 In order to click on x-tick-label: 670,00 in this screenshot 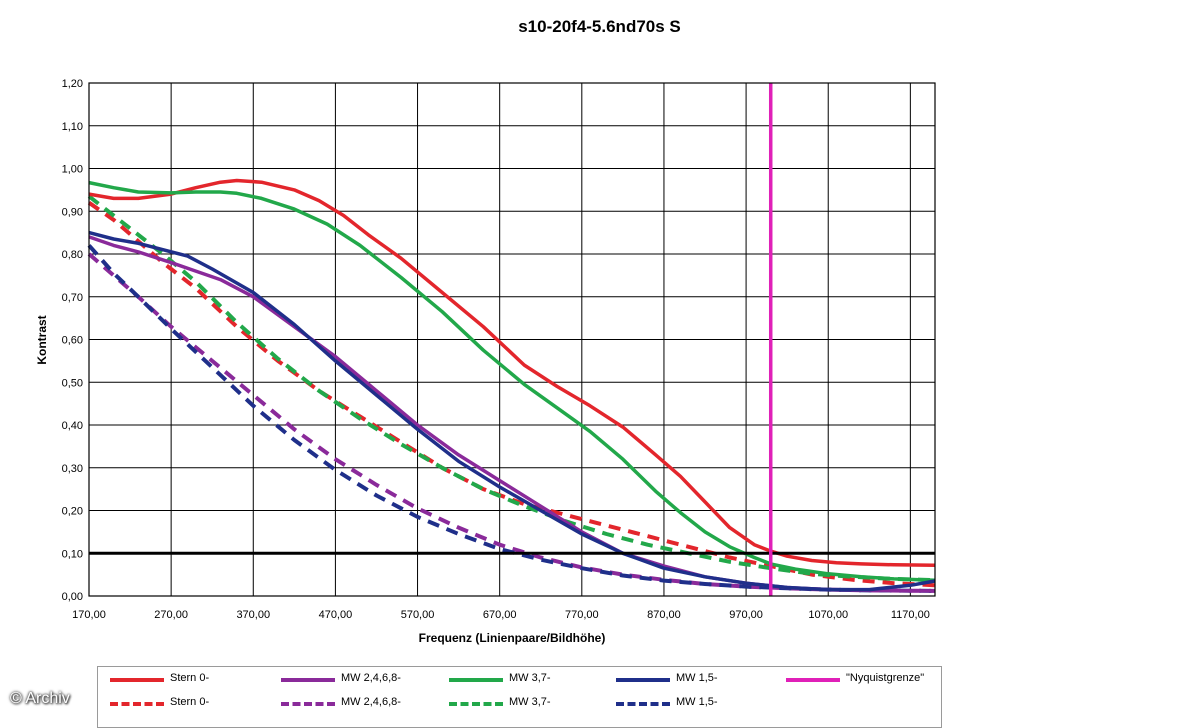, I will do `click(500, 615)`.